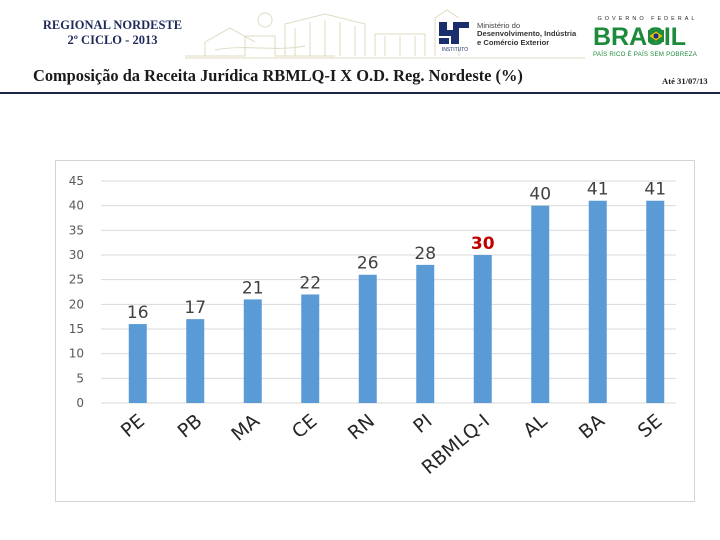  Describe the element at coordinates (535, 426) in the screenshot. I see `x-tick-label: AL` at that location.